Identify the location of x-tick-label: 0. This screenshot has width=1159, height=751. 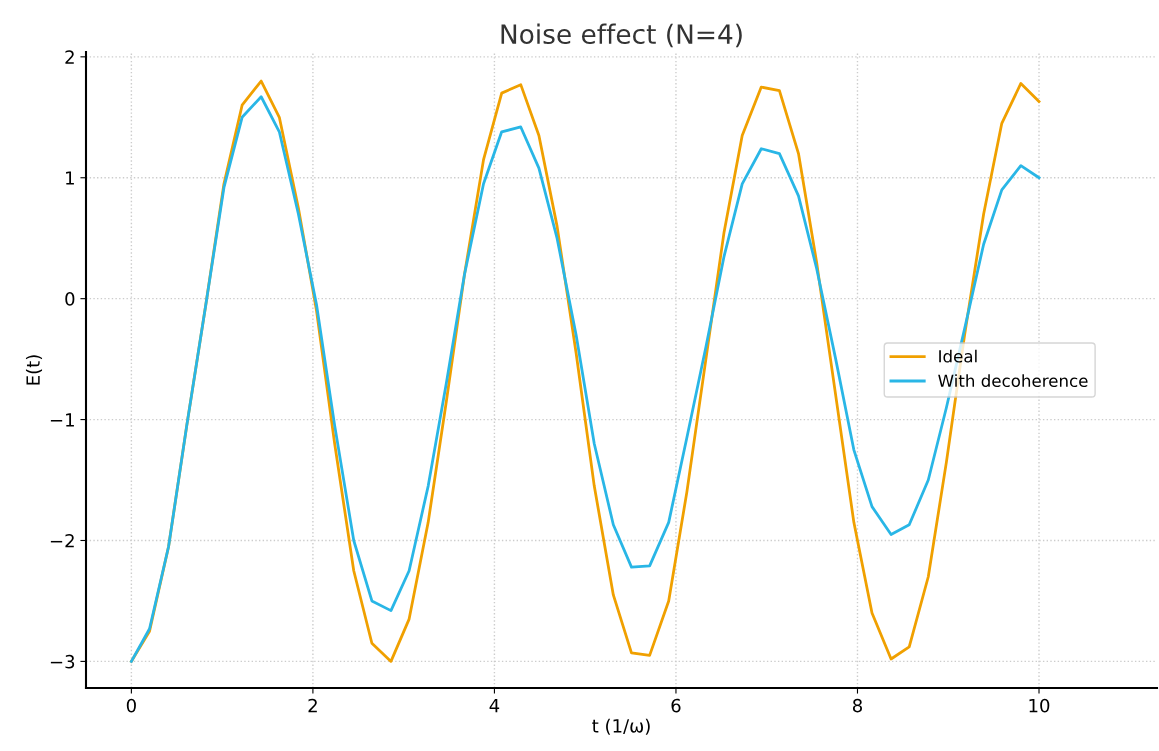
(131, 705).